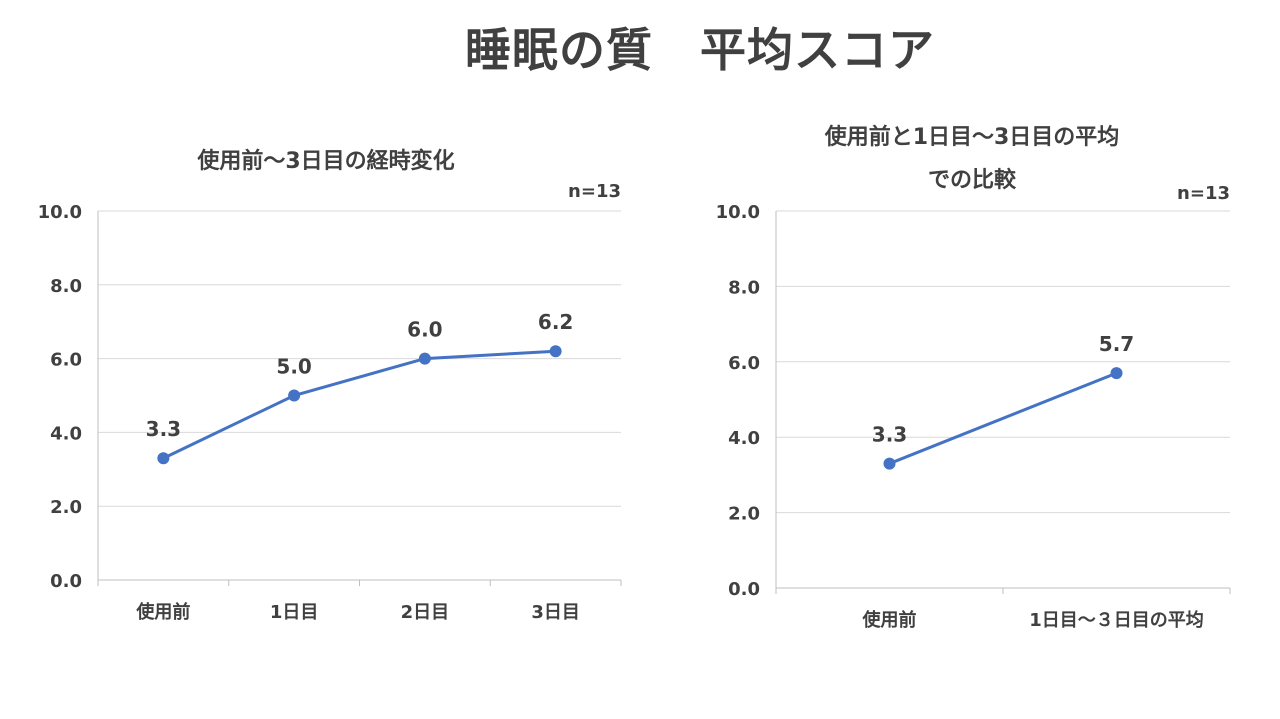 Image resolution: width=1280 pixels, height=719 pixels. What do you see at coordinates (162, 612) in the screenshot?
I see `left-x-tick-label: 使用前` at bounding box center [162, 612].